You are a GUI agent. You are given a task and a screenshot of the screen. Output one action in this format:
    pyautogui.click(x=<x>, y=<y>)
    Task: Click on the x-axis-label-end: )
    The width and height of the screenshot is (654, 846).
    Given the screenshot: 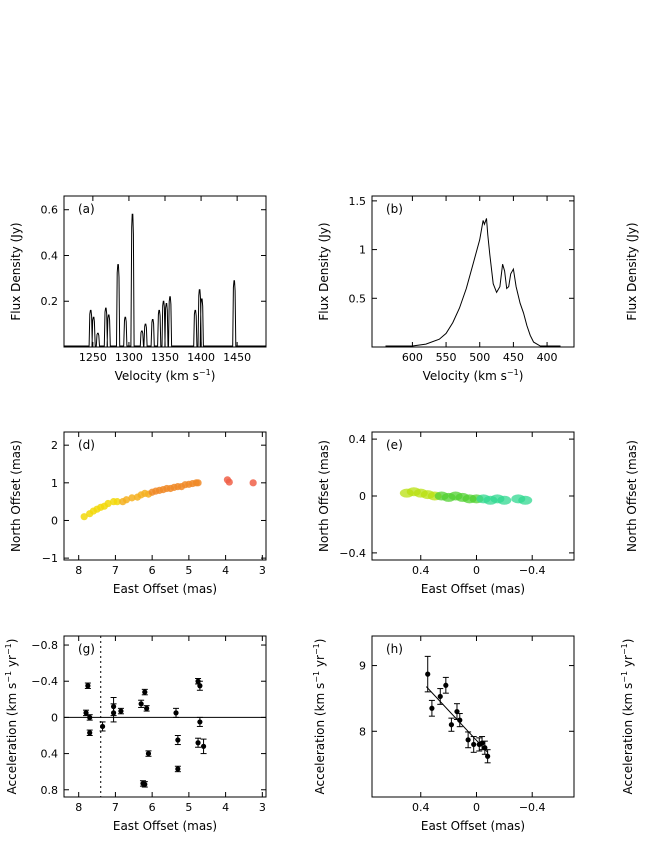 What is the action you would take?
    pyautogui.click(x=213, y=376)
    